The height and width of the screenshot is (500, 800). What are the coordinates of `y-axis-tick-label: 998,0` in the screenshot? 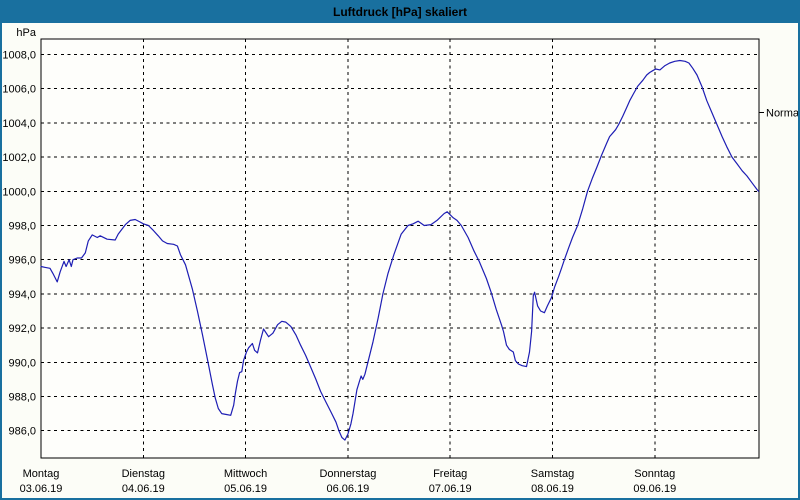 It's located at (22, 227).